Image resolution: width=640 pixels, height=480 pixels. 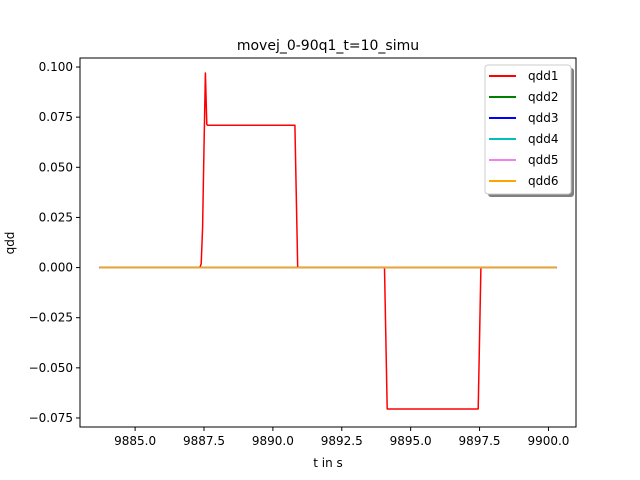 What do you see at coordinates (135, 441) in the screenshot?
I see `x-tick-label: 9885.0` at bounding box center [135, 441].